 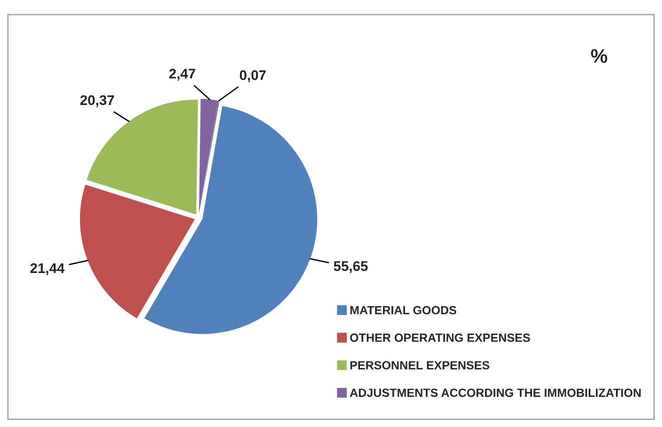 I want to click on data-label: 55,65, so click(x=351, y=267).